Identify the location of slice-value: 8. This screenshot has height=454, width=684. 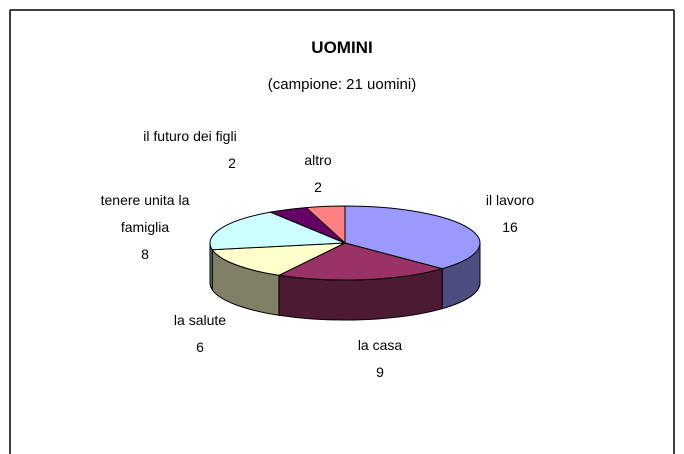
(145, 254).